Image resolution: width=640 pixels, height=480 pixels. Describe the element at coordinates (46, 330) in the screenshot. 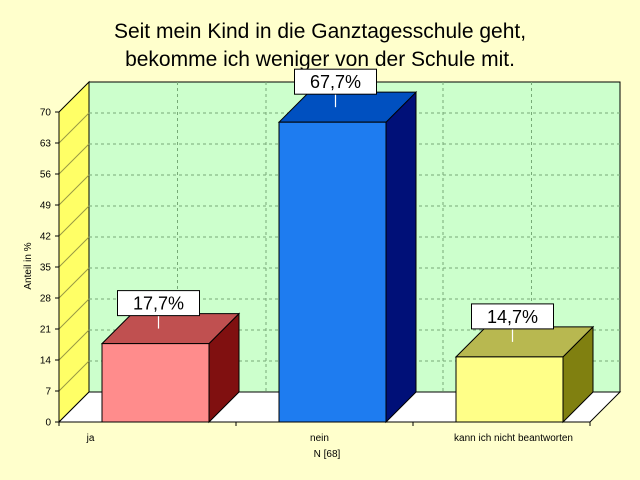

I see `y-tick-label: 21` at that location.